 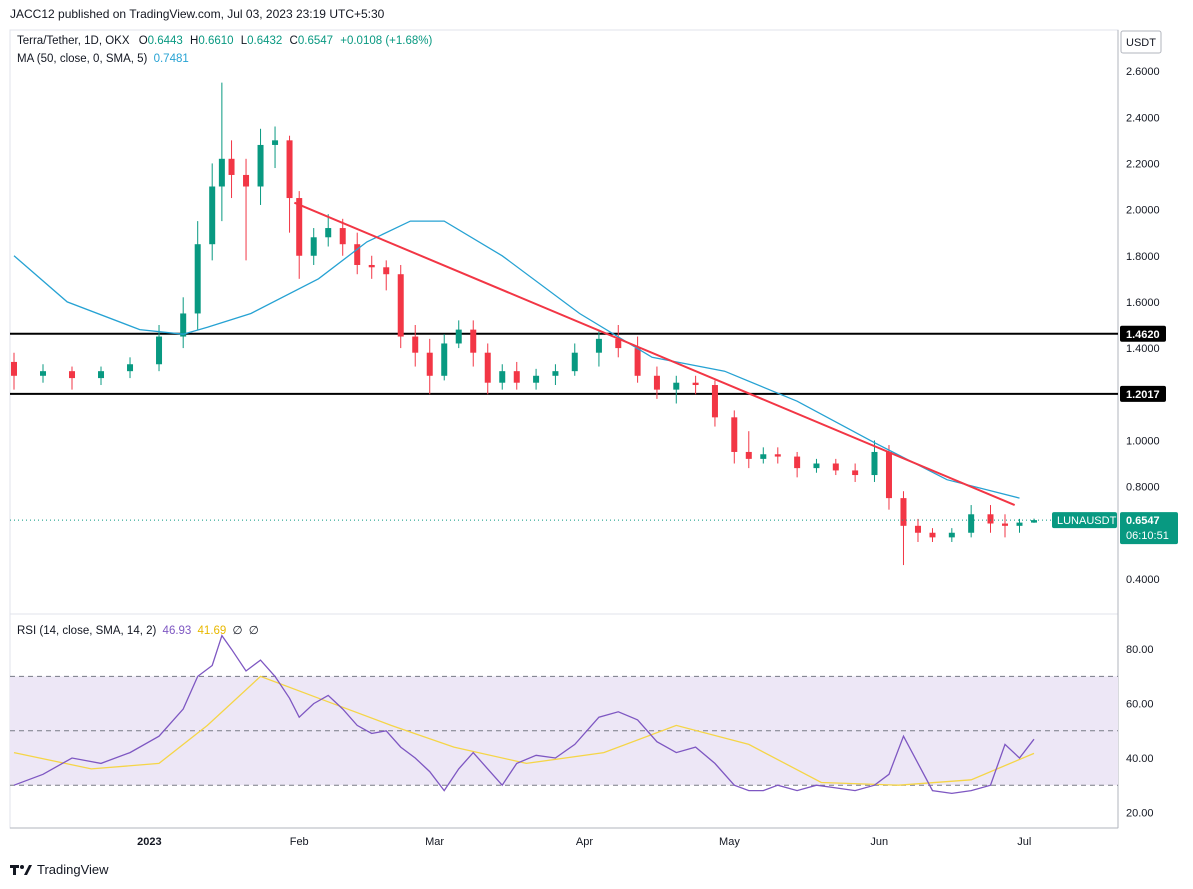 What do you see at coordinates (244, 41) in the screenshot?
I see `low-label: L` at bounding box center [244, 41].